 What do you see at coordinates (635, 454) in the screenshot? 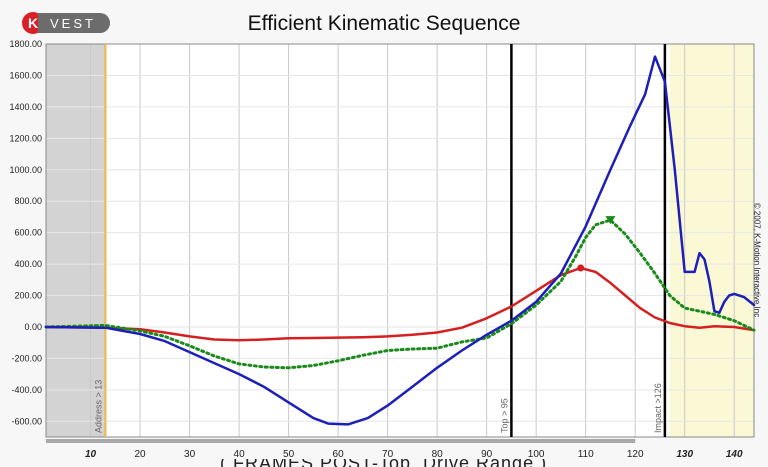
I see `x-tick-label: 120` at bounding box center [635, 454].